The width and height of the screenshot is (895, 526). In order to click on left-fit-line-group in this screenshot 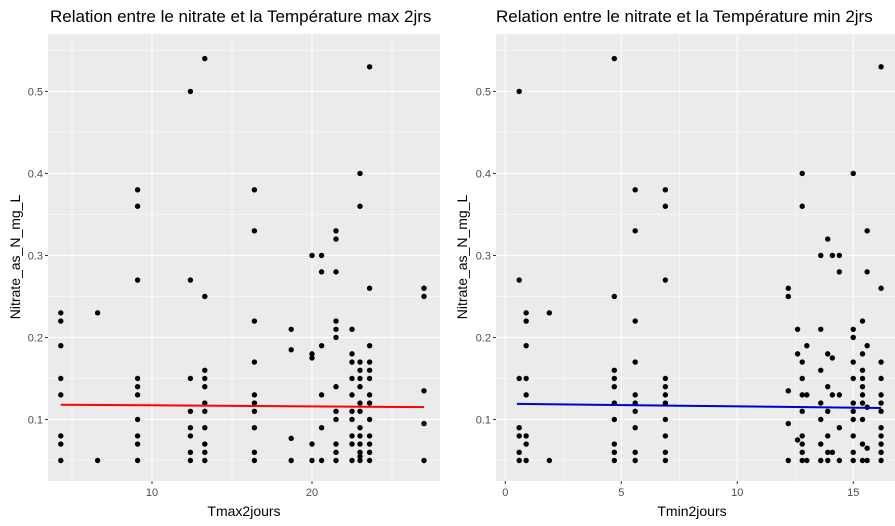, I will do `click(242, 406)`.